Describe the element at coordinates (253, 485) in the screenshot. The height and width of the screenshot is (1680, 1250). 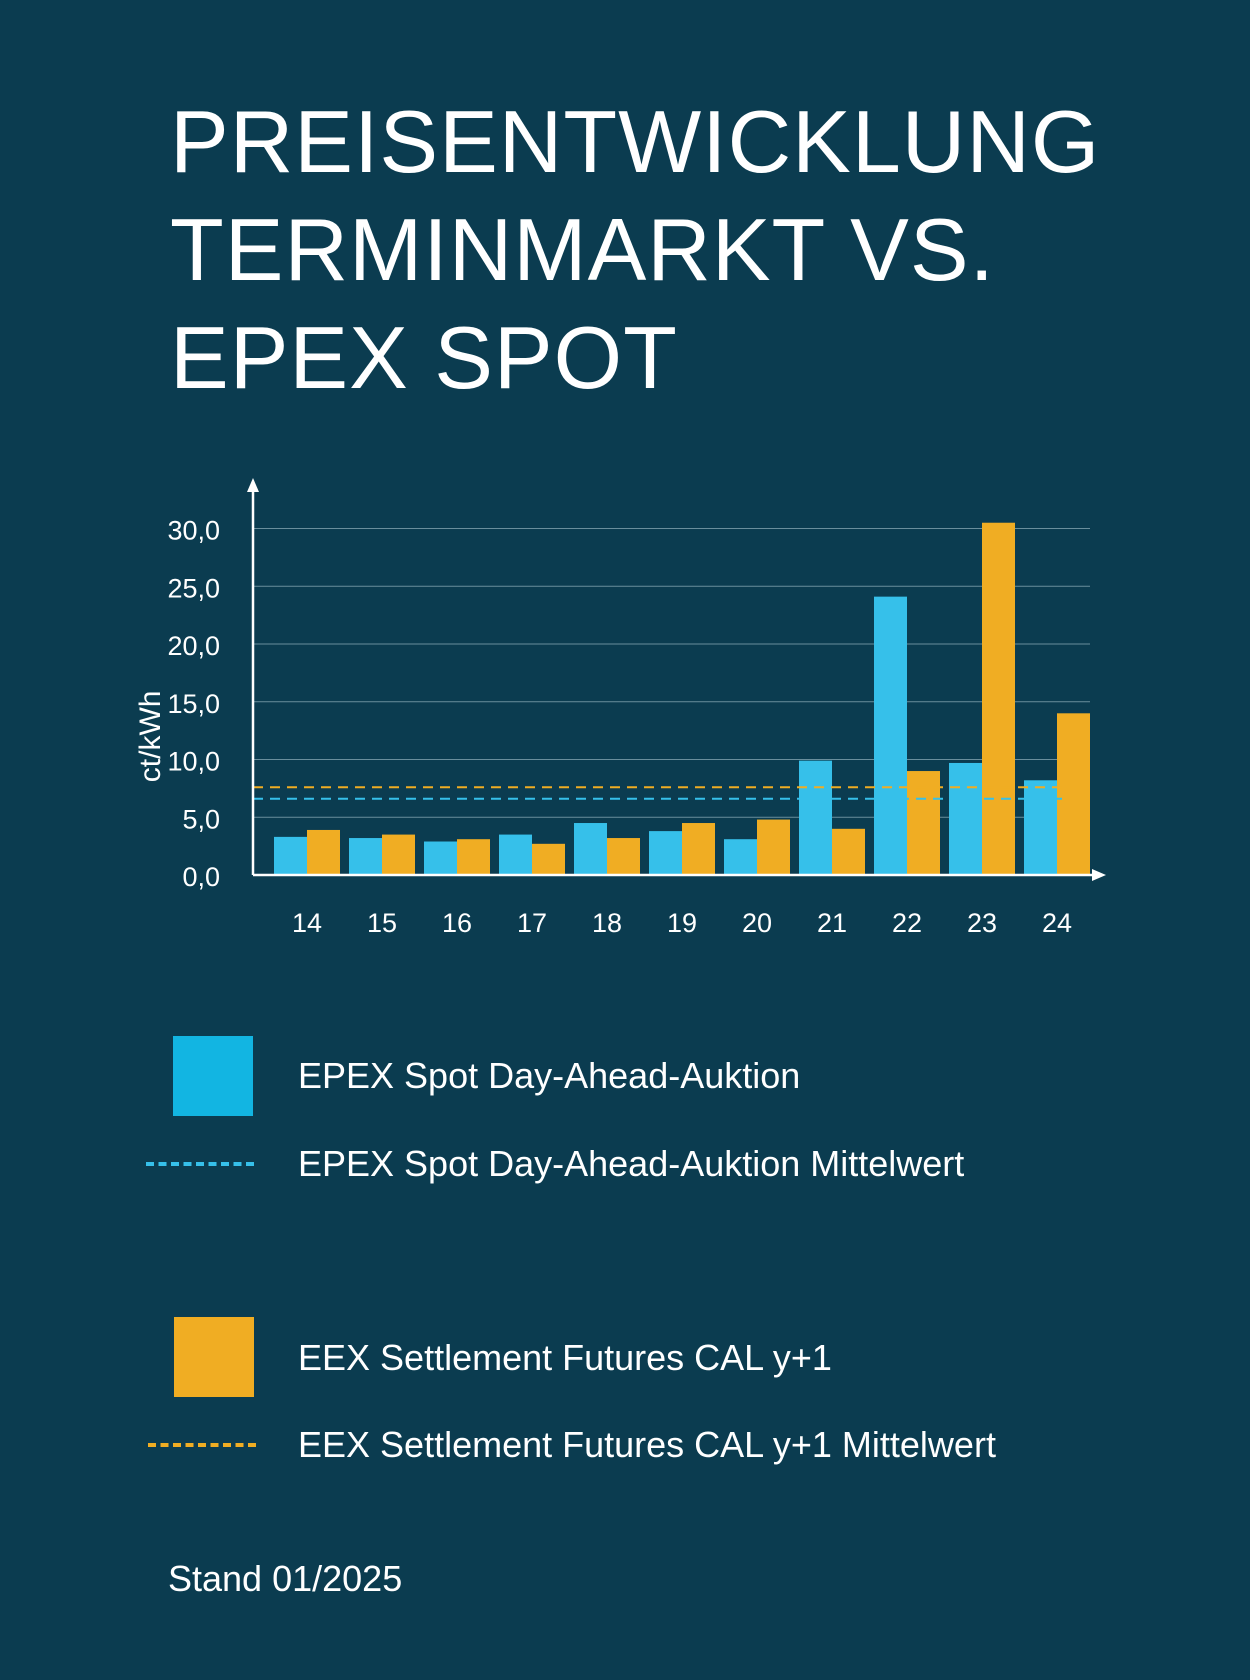
I see `y-axis-arrow` at that location.